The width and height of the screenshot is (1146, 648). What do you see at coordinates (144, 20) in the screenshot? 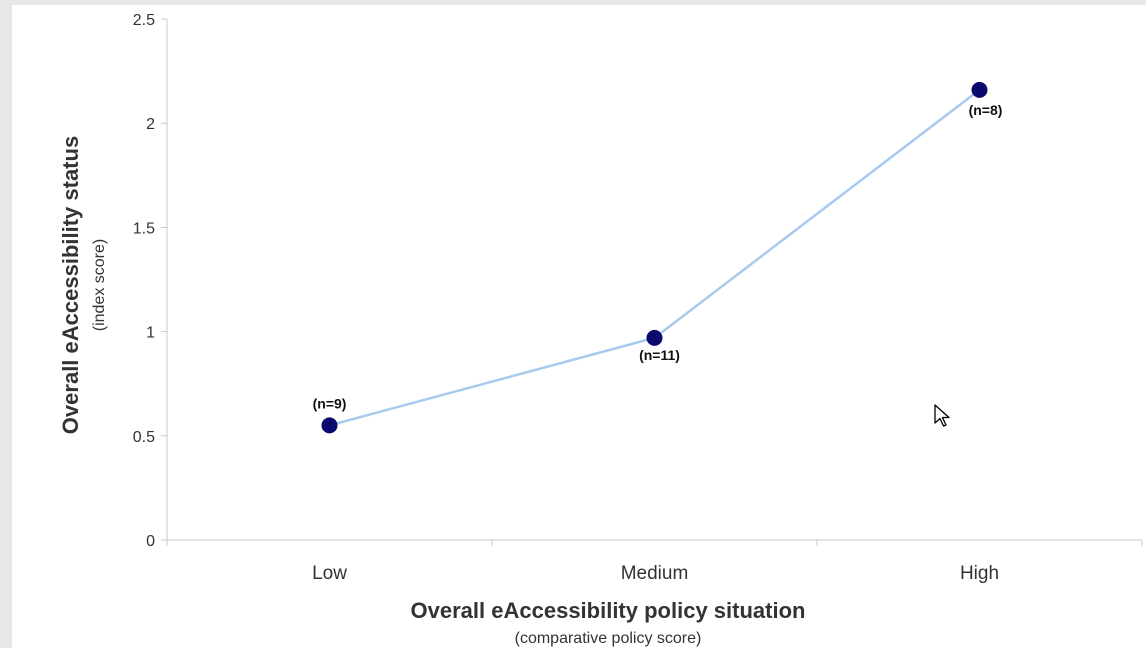
I see `y-tick-label: 2.5` at bounding box center [144, 20].